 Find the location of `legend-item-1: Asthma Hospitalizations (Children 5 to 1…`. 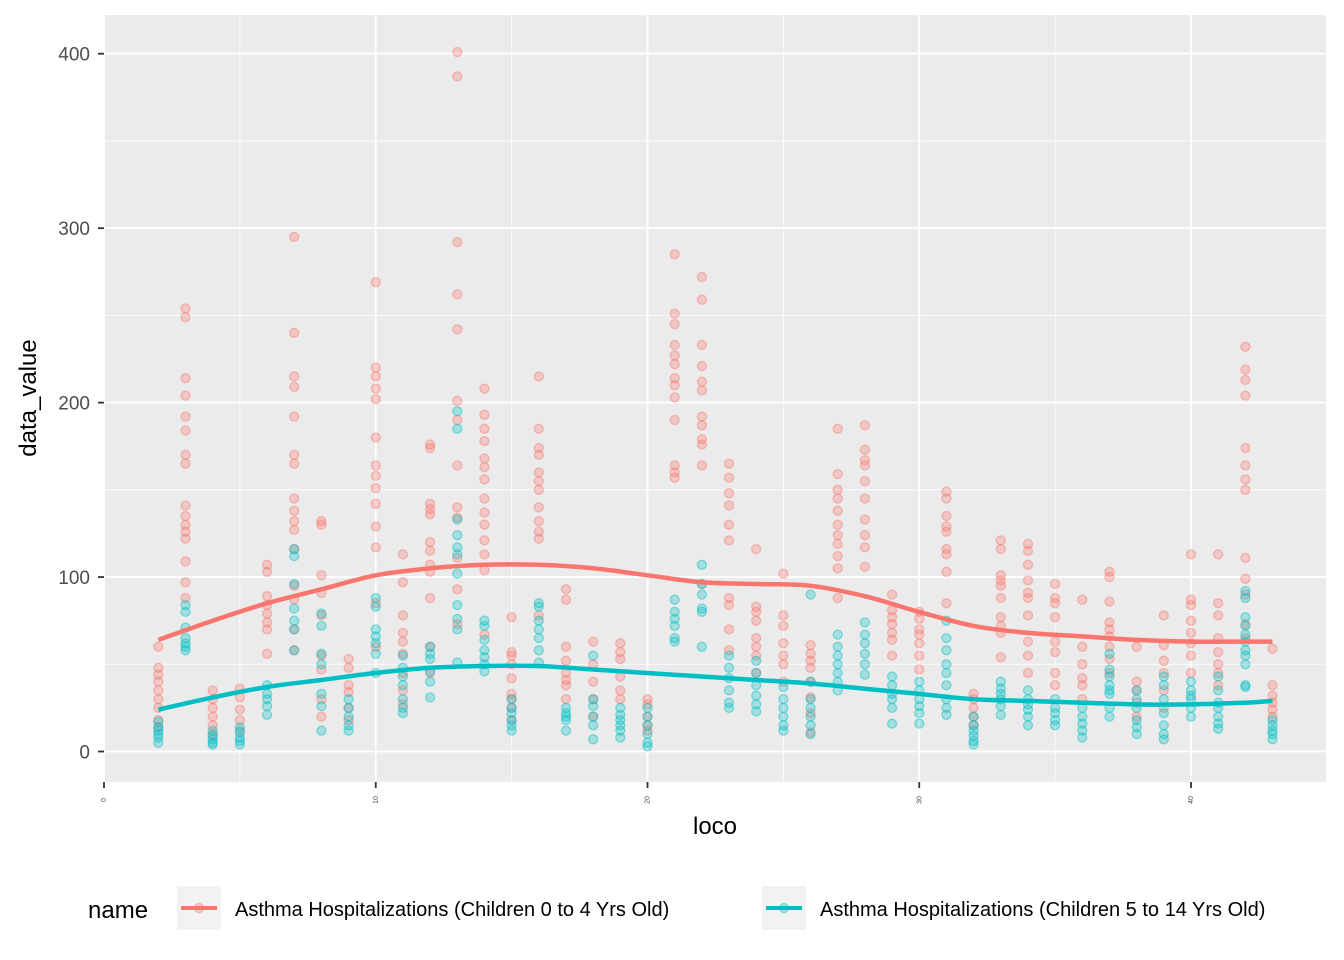

legend-item-1: Asthma Hospitalizations (Children 5 to 1… is located at coordinates (1013, 908).